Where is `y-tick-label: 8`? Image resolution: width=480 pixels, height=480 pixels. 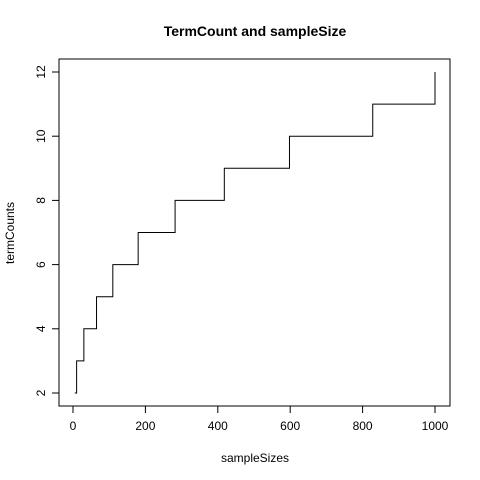
y-tick-label: 8 is located at coordinates (41, 200).